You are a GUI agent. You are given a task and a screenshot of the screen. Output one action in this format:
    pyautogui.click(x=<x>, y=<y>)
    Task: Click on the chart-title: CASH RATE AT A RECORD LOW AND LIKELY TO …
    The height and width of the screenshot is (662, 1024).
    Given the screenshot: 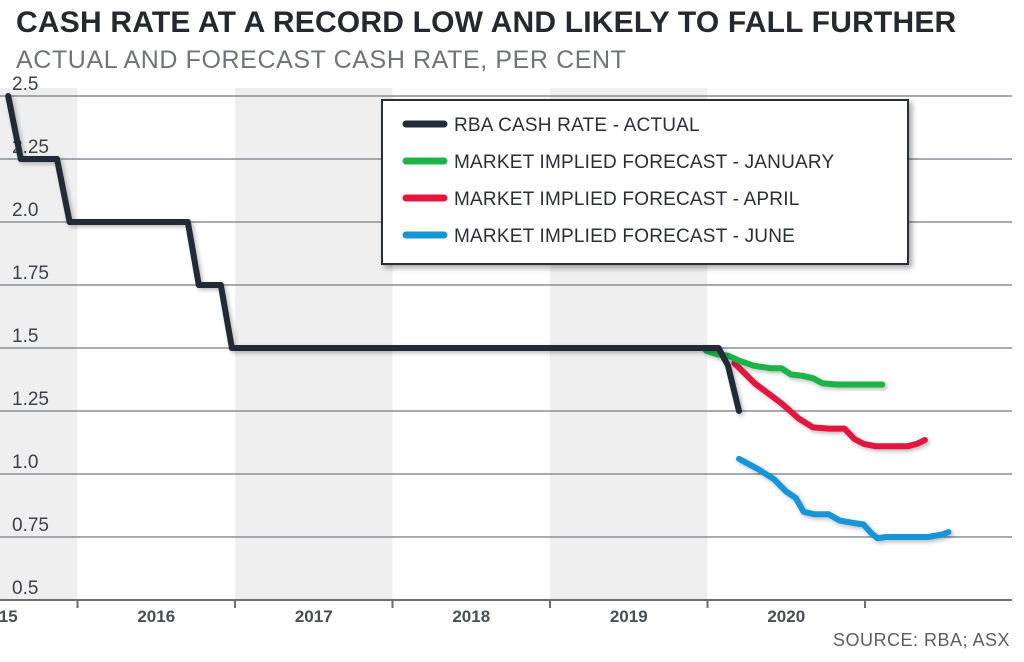 What is the action you would take?
    pyautogui.click(x=486, y=22)
    